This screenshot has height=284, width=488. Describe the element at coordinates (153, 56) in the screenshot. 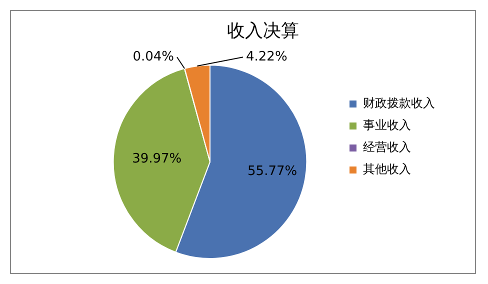

I see `data-label: 0.04%` at that location.